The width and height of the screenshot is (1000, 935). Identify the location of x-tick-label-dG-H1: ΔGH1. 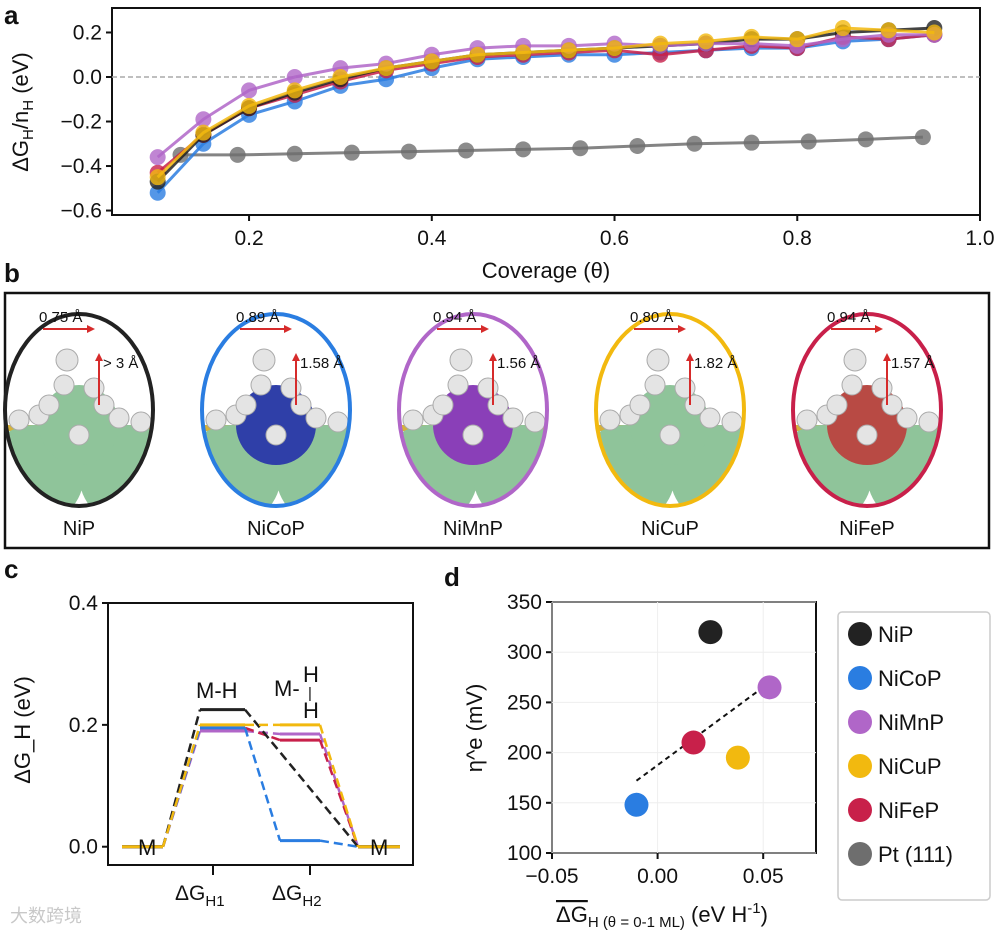
(200, 896).